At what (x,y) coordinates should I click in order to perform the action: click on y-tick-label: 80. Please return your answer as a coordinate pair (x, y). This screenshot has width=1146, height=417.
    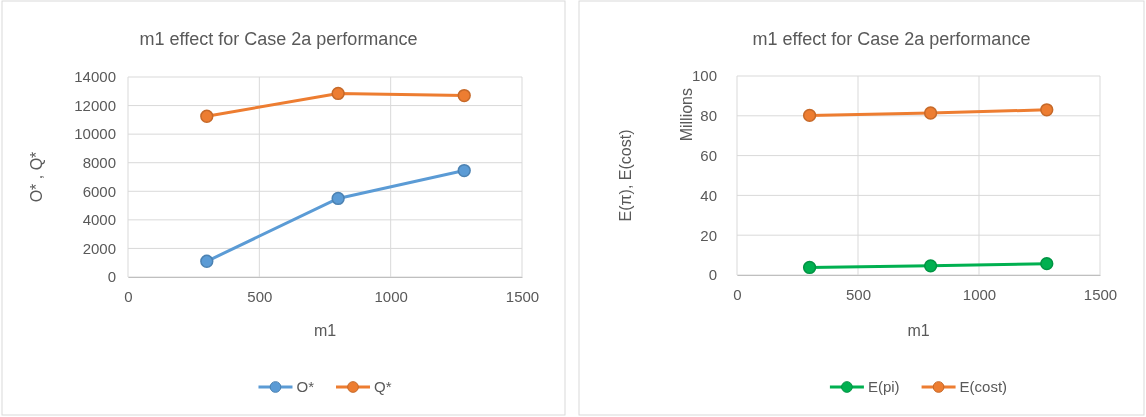
    Looking at the image, I should click on (708, 116).